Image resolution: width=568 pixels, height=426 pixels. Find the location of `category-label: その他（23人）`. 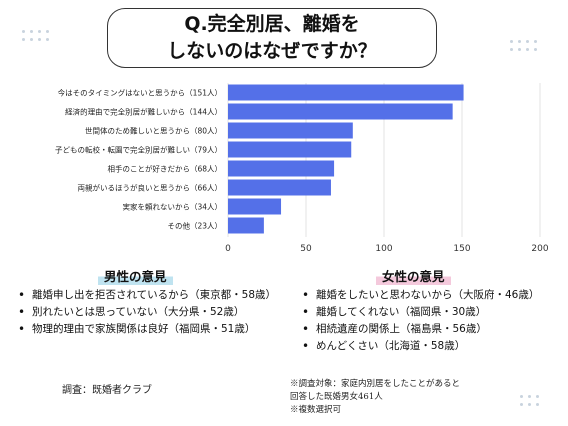

category-label: その他（23人） is located at coordinates (194, 226).